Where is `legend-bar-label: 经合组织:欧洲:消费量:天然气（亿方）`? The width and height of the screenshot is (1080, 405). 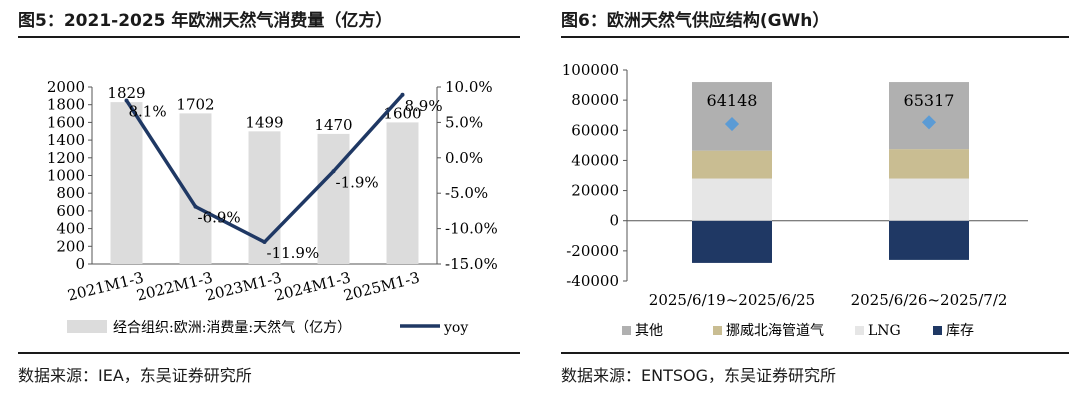
legend-bar-label: 经合组织:欧洲:消费量:天然气（亿方） is located at coordinates (232, 327).